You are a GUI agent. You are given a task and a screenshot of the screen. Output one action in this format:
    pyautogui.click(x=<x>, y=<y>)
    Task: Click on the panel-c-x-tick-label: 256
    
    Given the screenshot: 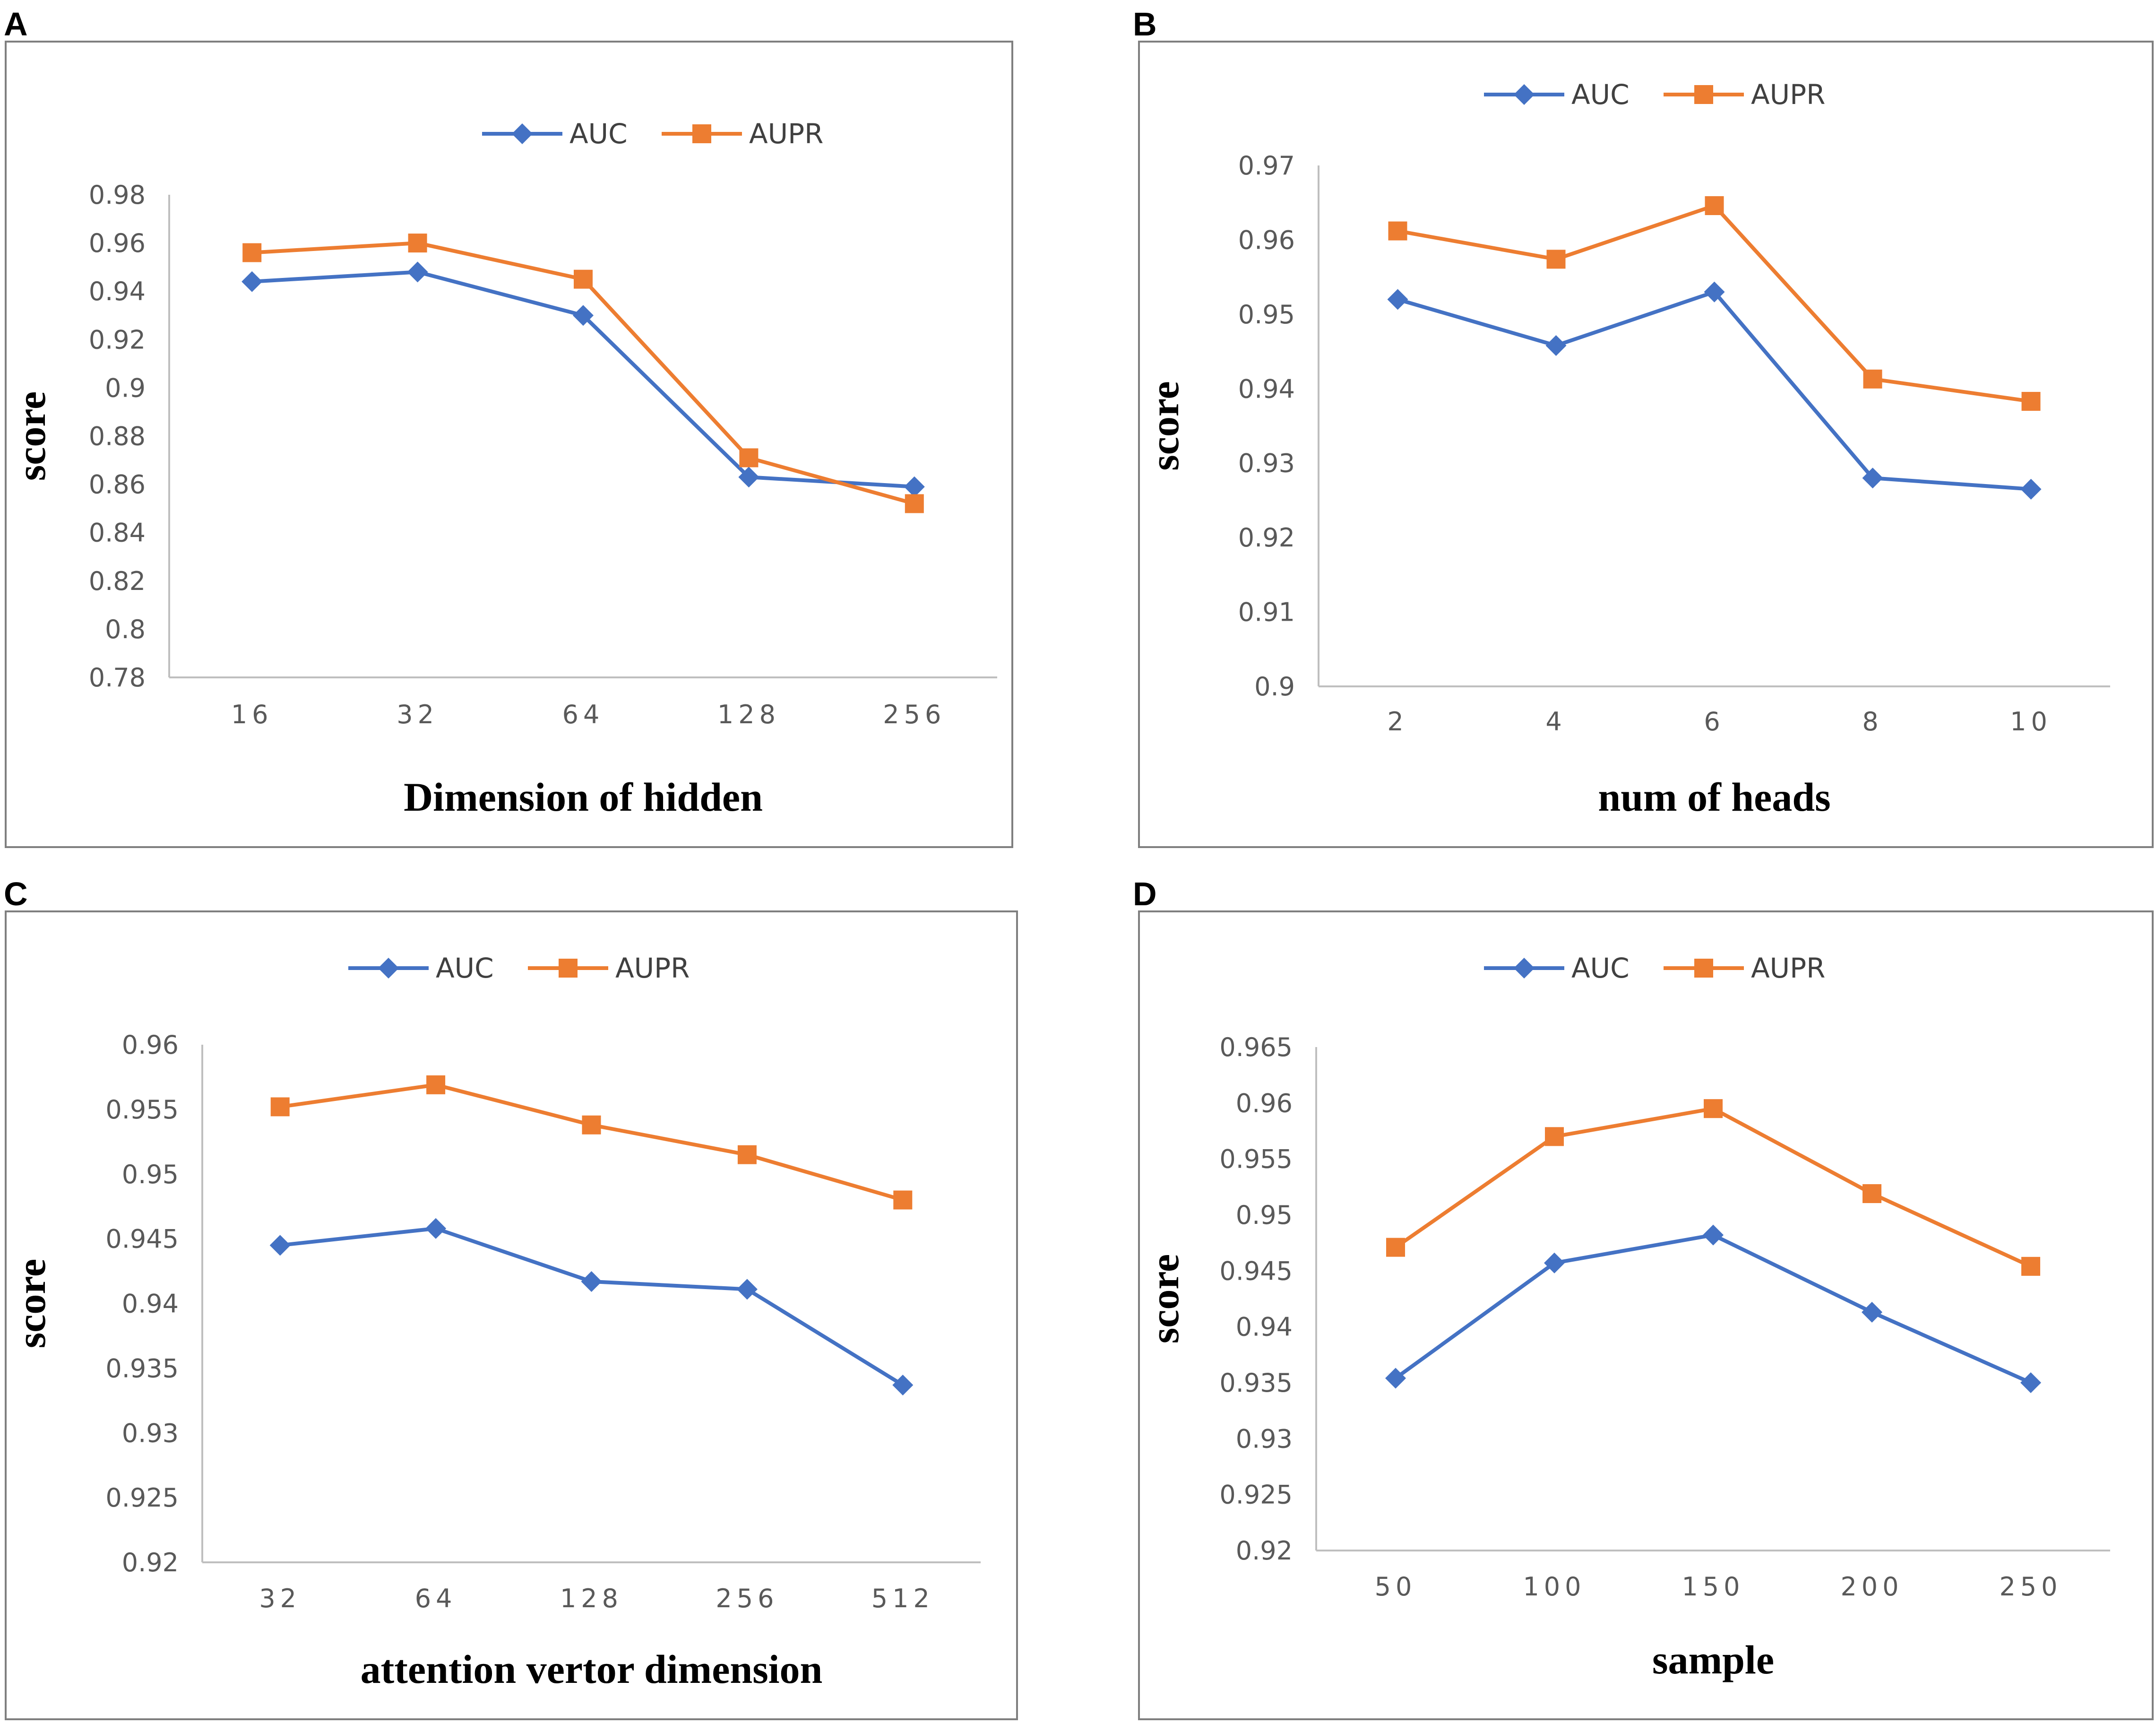 What is the action you would take?
    pyautogui.click(x=747, y=1599)
    